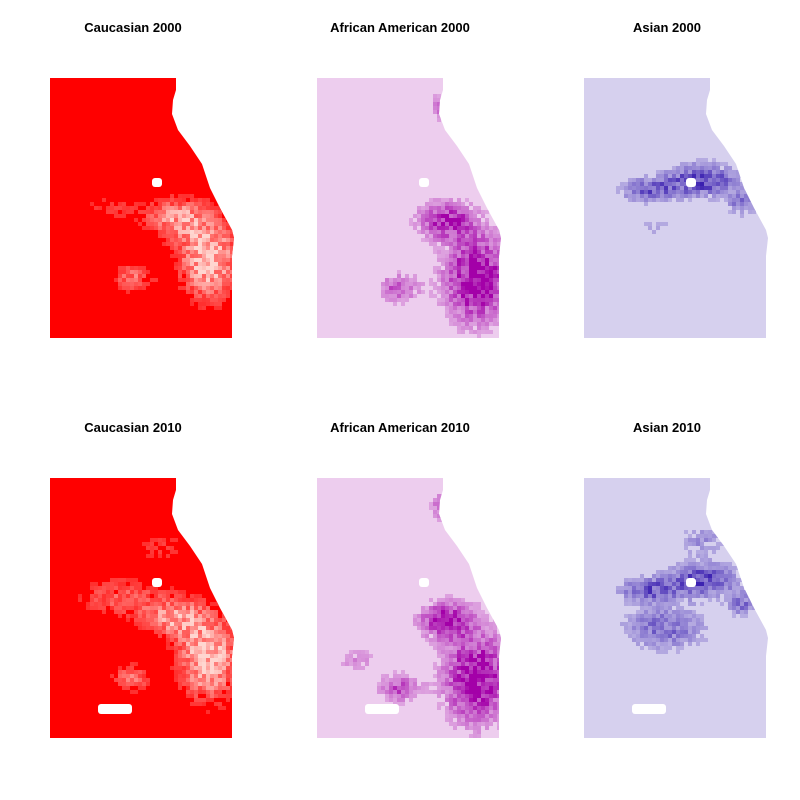 The image size is (800, 800). What do you see at coordinates (667, 27) in the screenshot?
I see `panel-title: Asian 2000` at bounding box center [667, 27].